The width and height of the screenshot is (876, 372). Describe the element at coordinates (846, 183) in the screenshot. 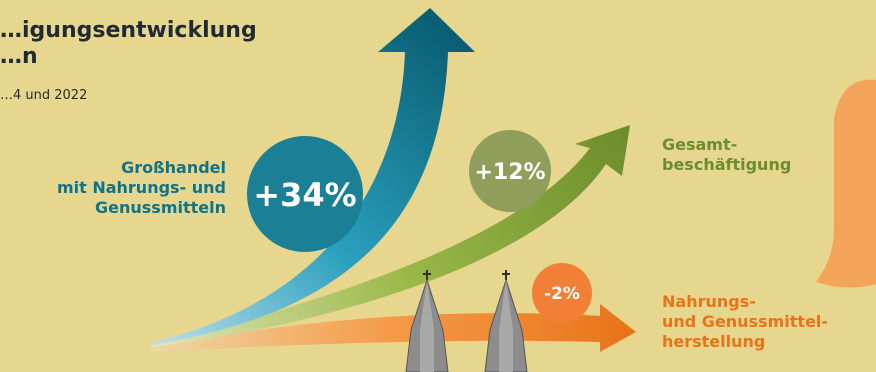

I see `decorative-orange-shape` at that location.